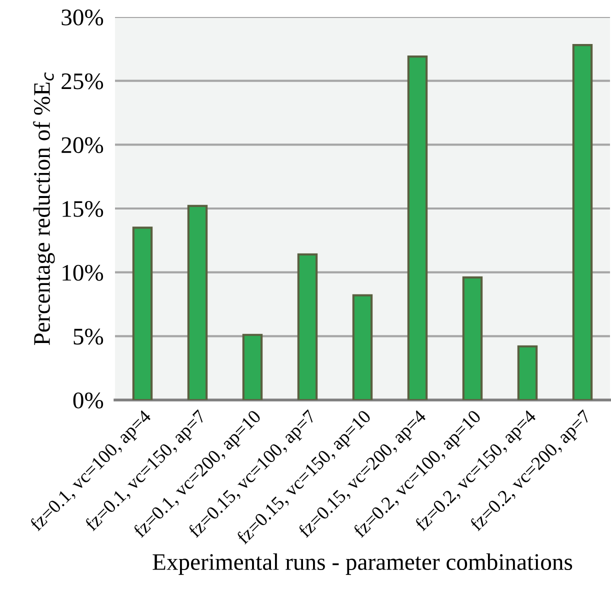 The image size is (611, 601). Describe the element at coordinates (83, 81) in the screenshot. I see `y-tick-label: 25%` at that location.